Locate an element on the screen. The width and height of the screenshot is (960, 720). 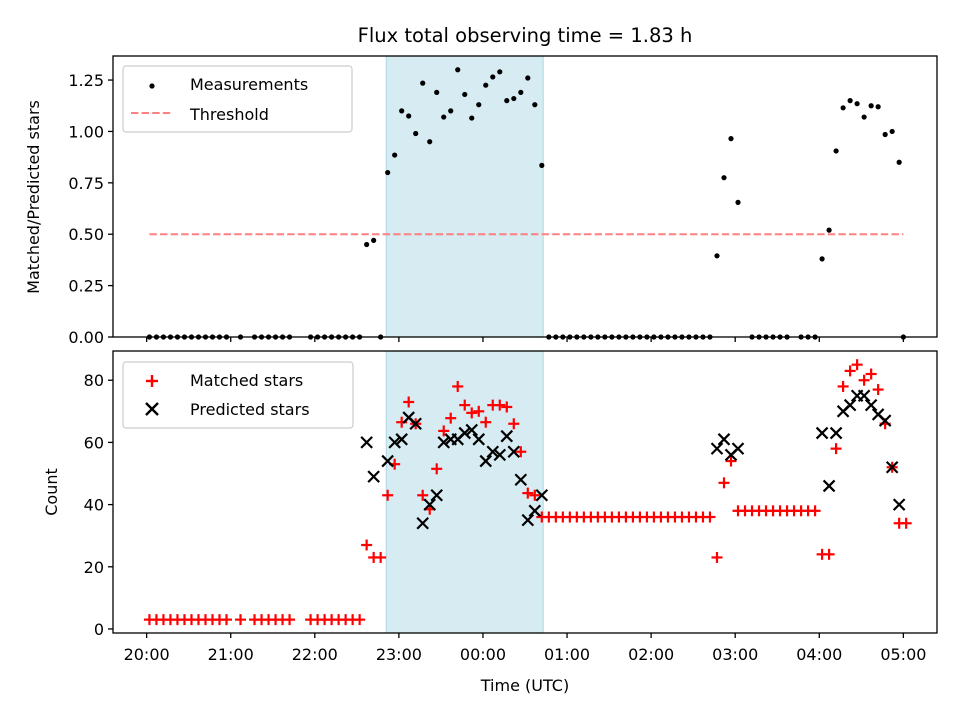
predicted-stars-points is located at coordinates (633, 459).